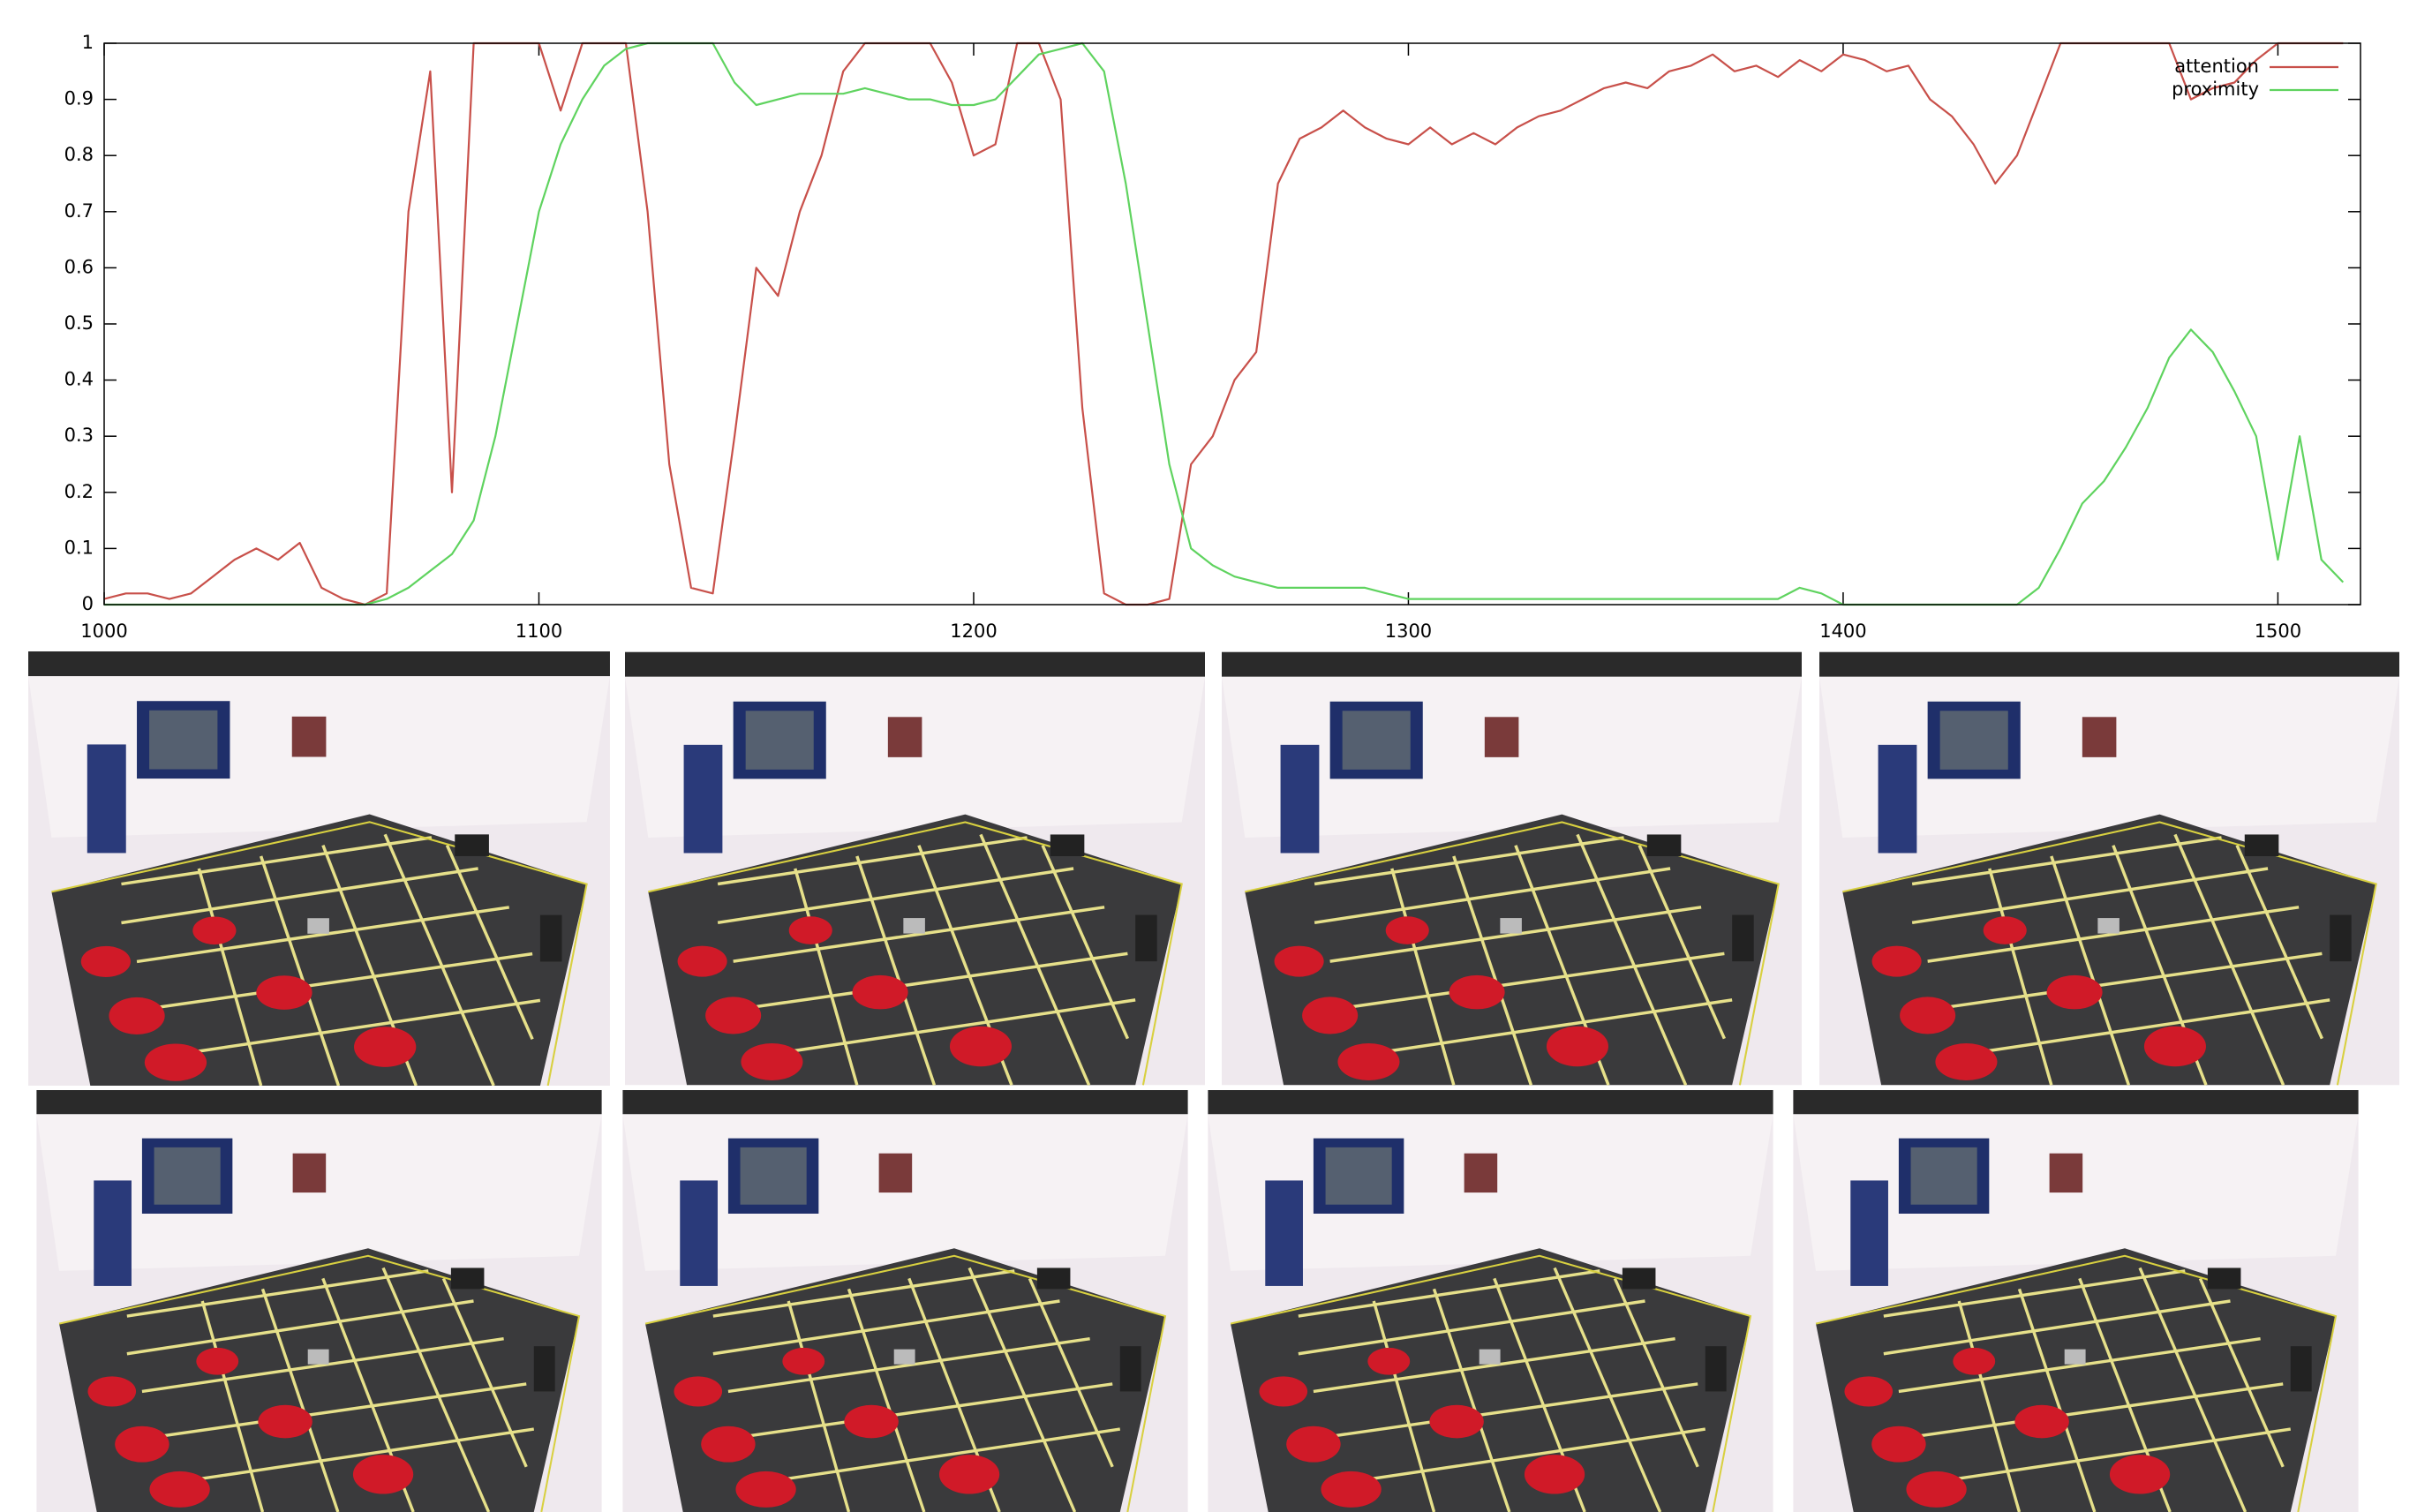  I want to click on y-tick-label: 0.6, so click(79, 266).